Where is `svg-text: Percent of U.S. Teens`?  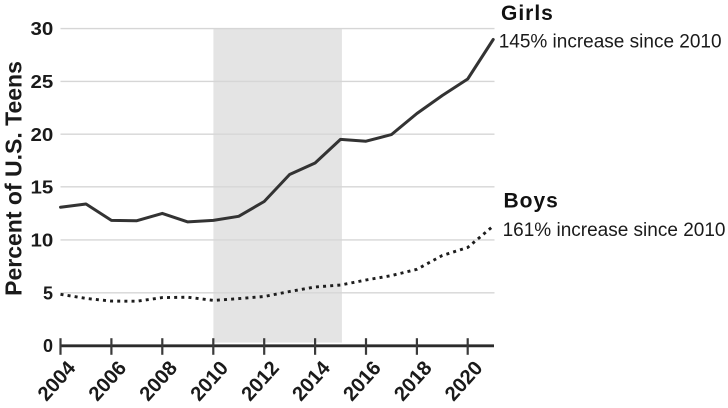 svg-text: Percent of U.S. Teens is located at coordinates (14, 178).